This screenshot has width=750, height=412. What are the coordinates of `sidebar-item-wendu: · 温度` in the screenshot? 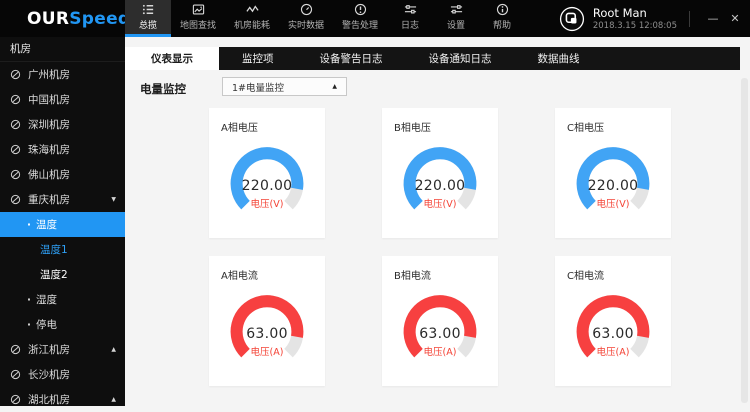 It's located at (62, 224).